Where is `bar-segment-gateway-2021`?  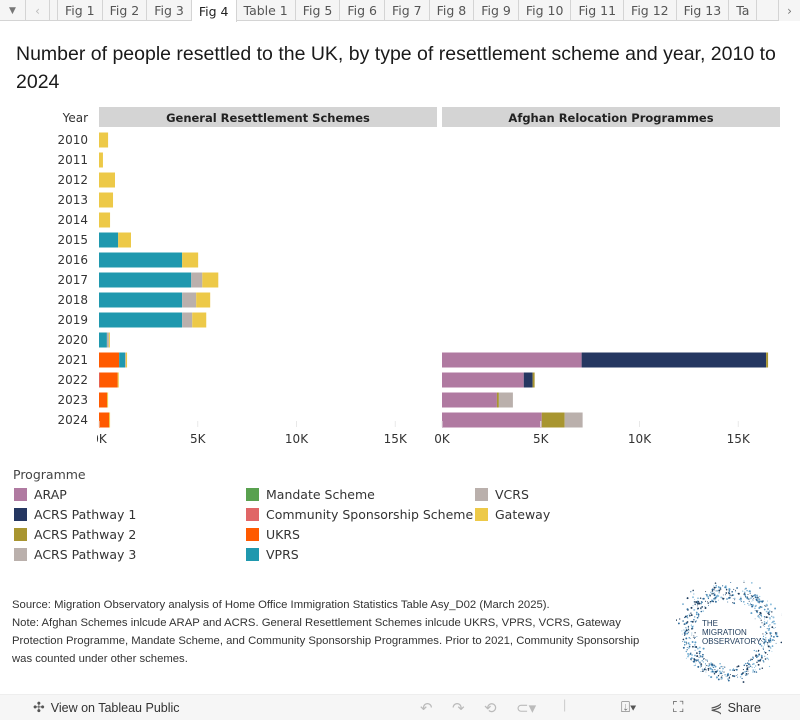
bar-segment-gateway-2021 is located at coordinates (126, 360).